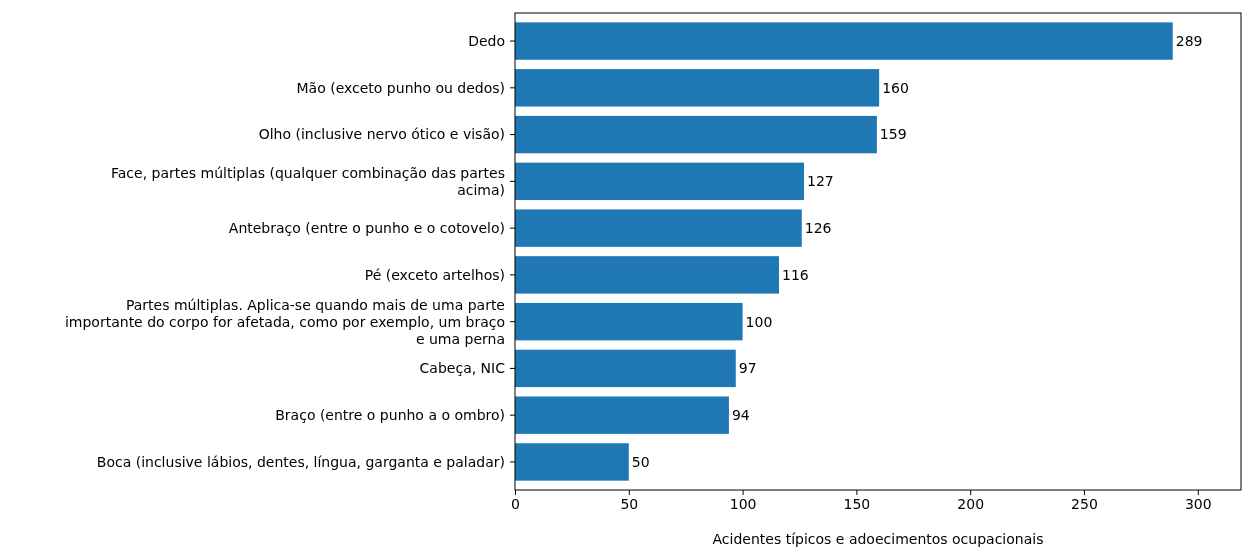 This screenshot has height=548, width=1244. Describe the element at coordinates (820, 181) in the screenshot. I see `data-label: 127` at that location.